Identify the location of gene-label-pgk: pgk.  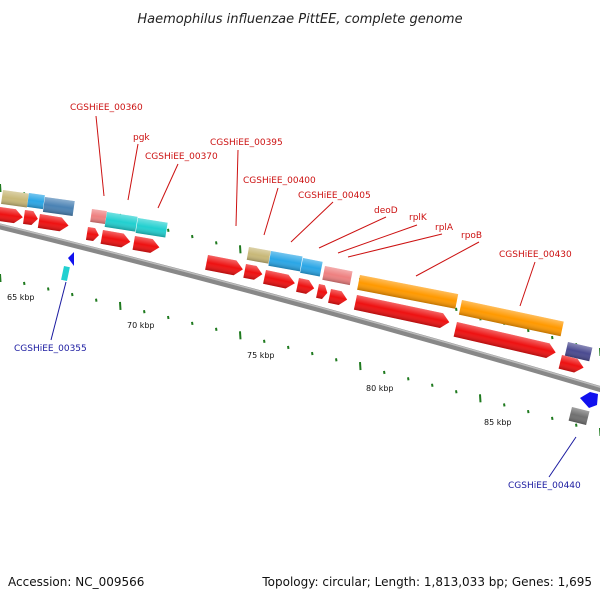
(141, 138).